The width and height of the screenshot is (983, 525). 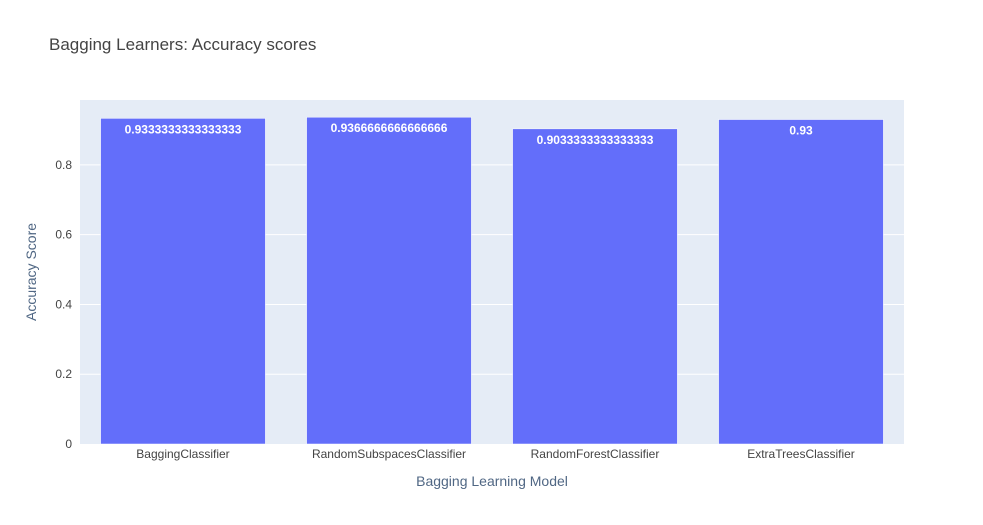 I want to click on y-tick-label: 0.4, so click(x=63, y=304).